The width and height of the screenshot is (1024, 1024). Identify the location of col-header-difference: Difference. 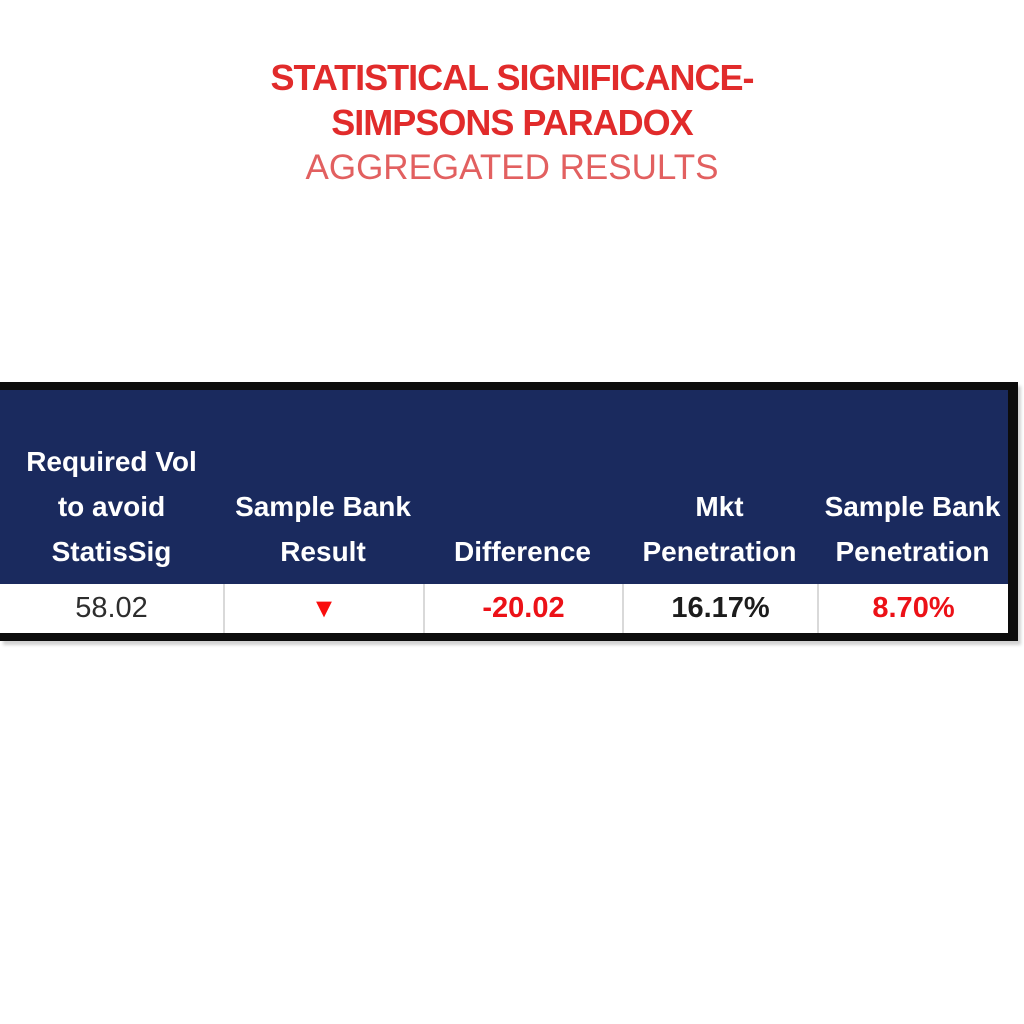
(522, 551).